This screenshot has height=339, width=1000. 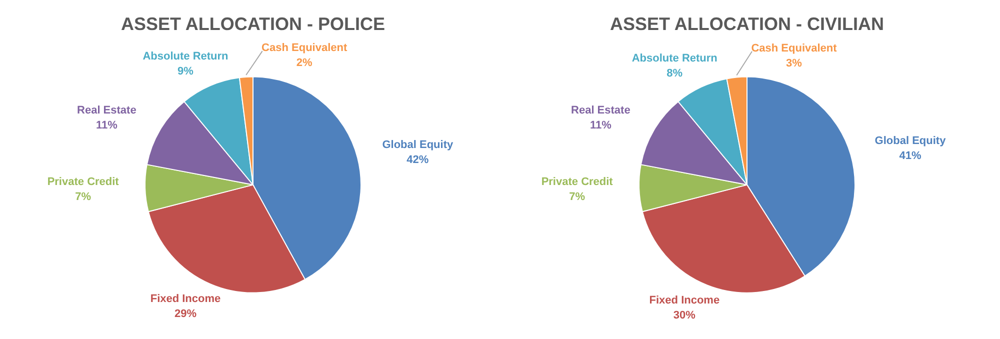 I want to click on data-label: 30%, so click(x=684, y=316).